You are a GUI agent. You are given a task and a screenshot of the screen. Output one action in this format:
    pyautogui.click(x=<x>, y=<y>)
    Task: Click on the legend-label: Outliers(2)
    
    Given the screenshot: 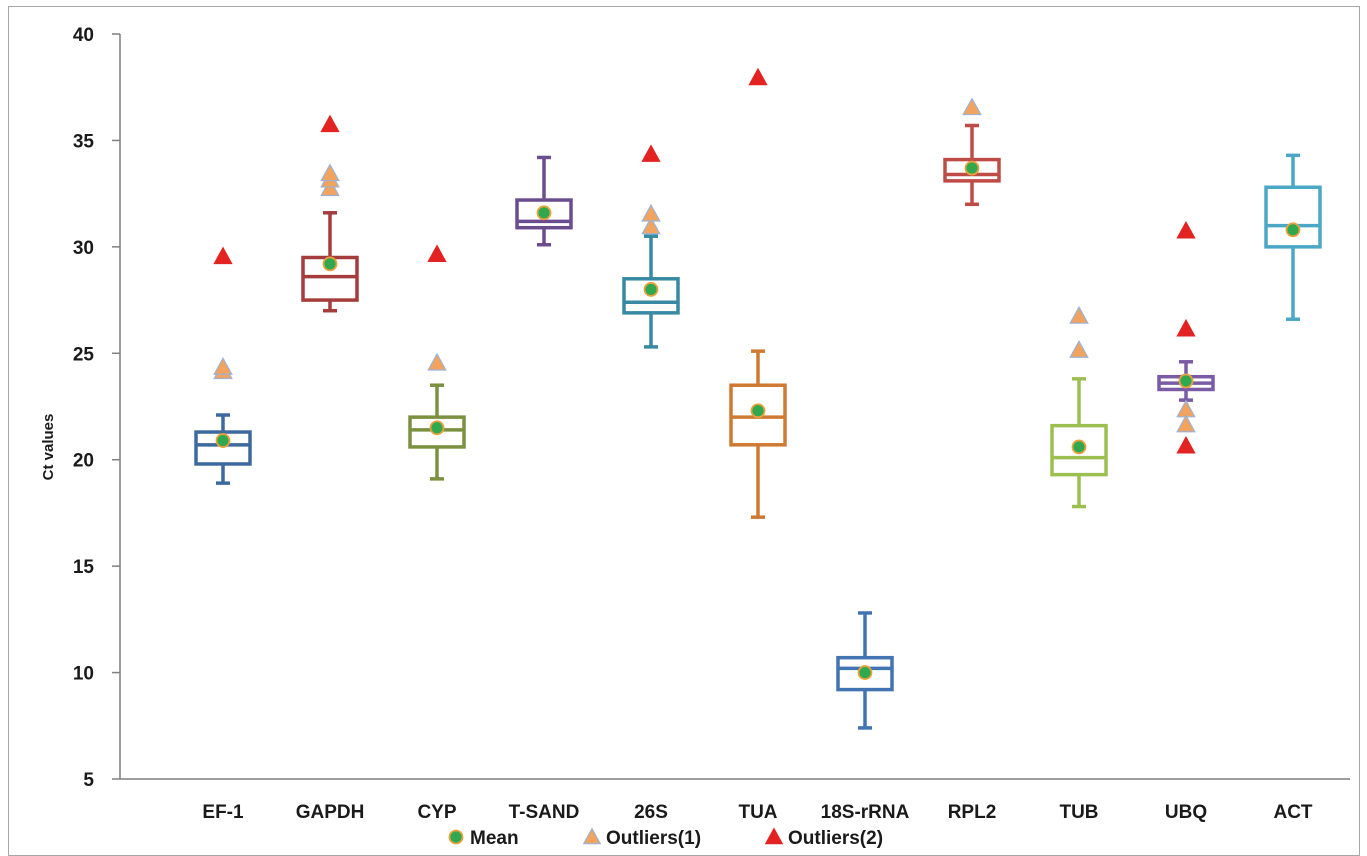 What is the action you would take?
    pyautogui.click(x=835, y=838)
    